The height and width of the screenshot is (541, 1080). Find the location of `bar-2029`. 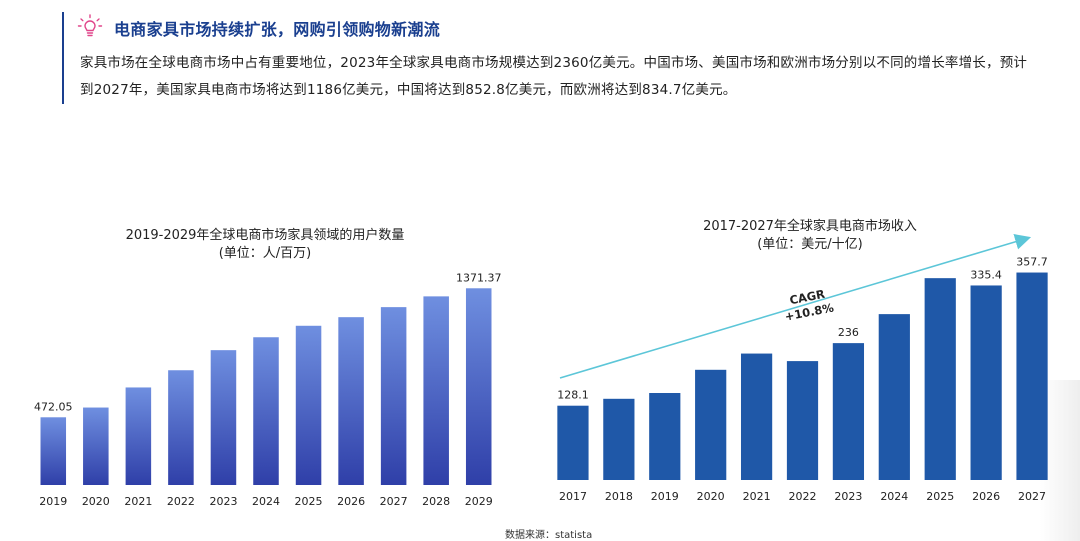

bar-2029 is located at coordinates (478, 386).